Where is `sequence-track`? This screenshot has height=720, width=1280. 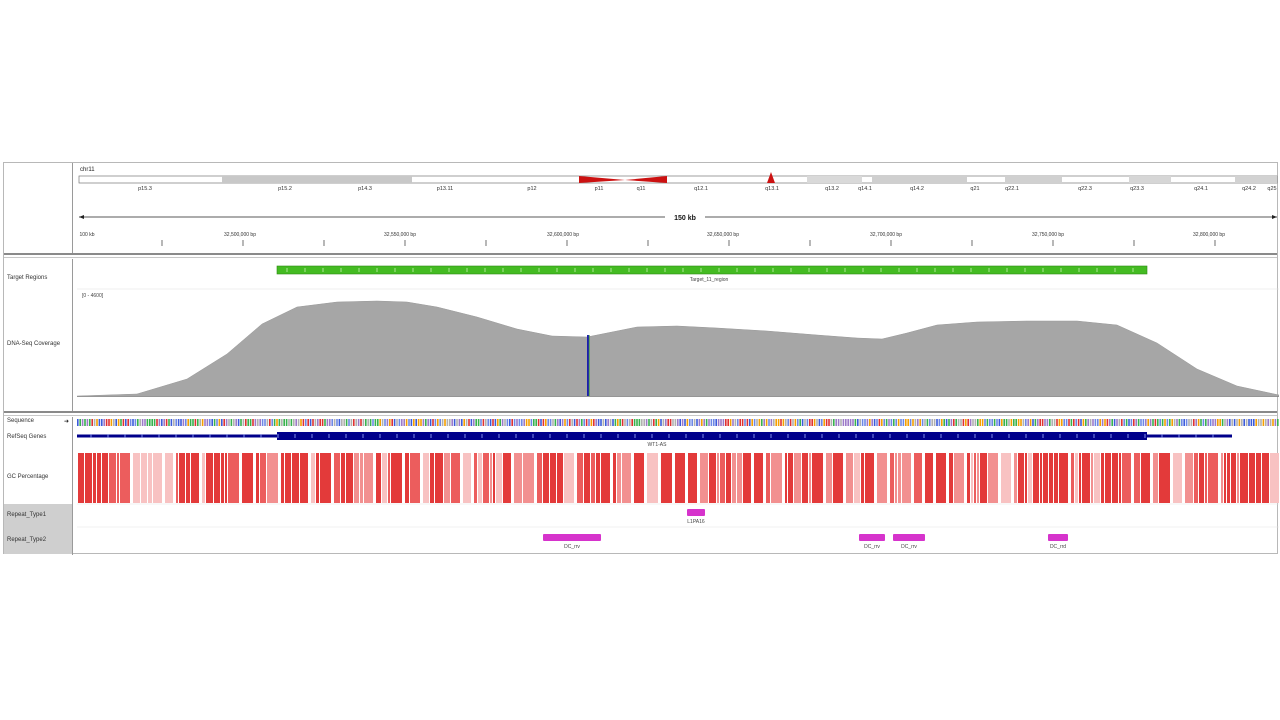 sequence-track is located at coordinates (678, 422).